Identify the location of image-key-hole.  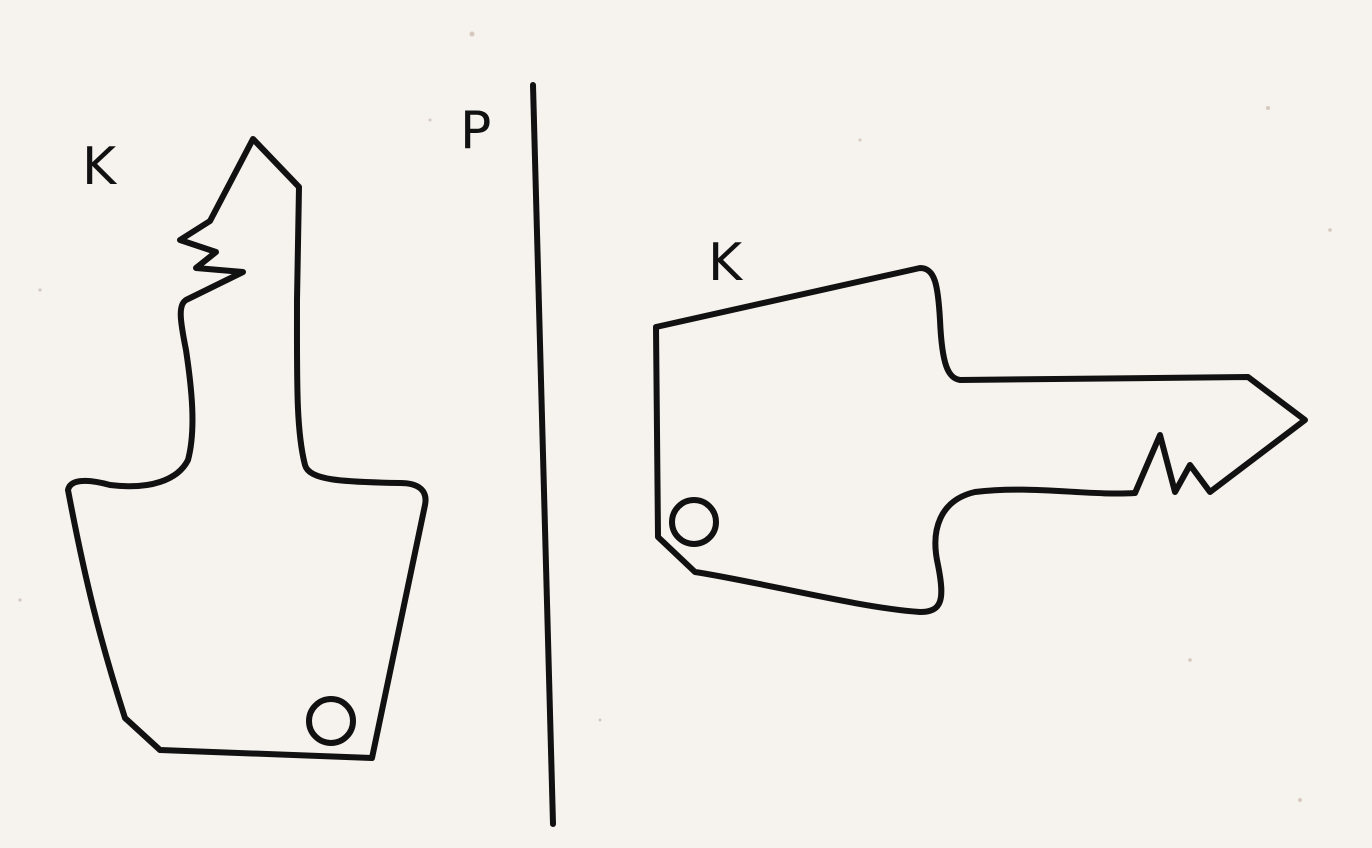
(694, 522).